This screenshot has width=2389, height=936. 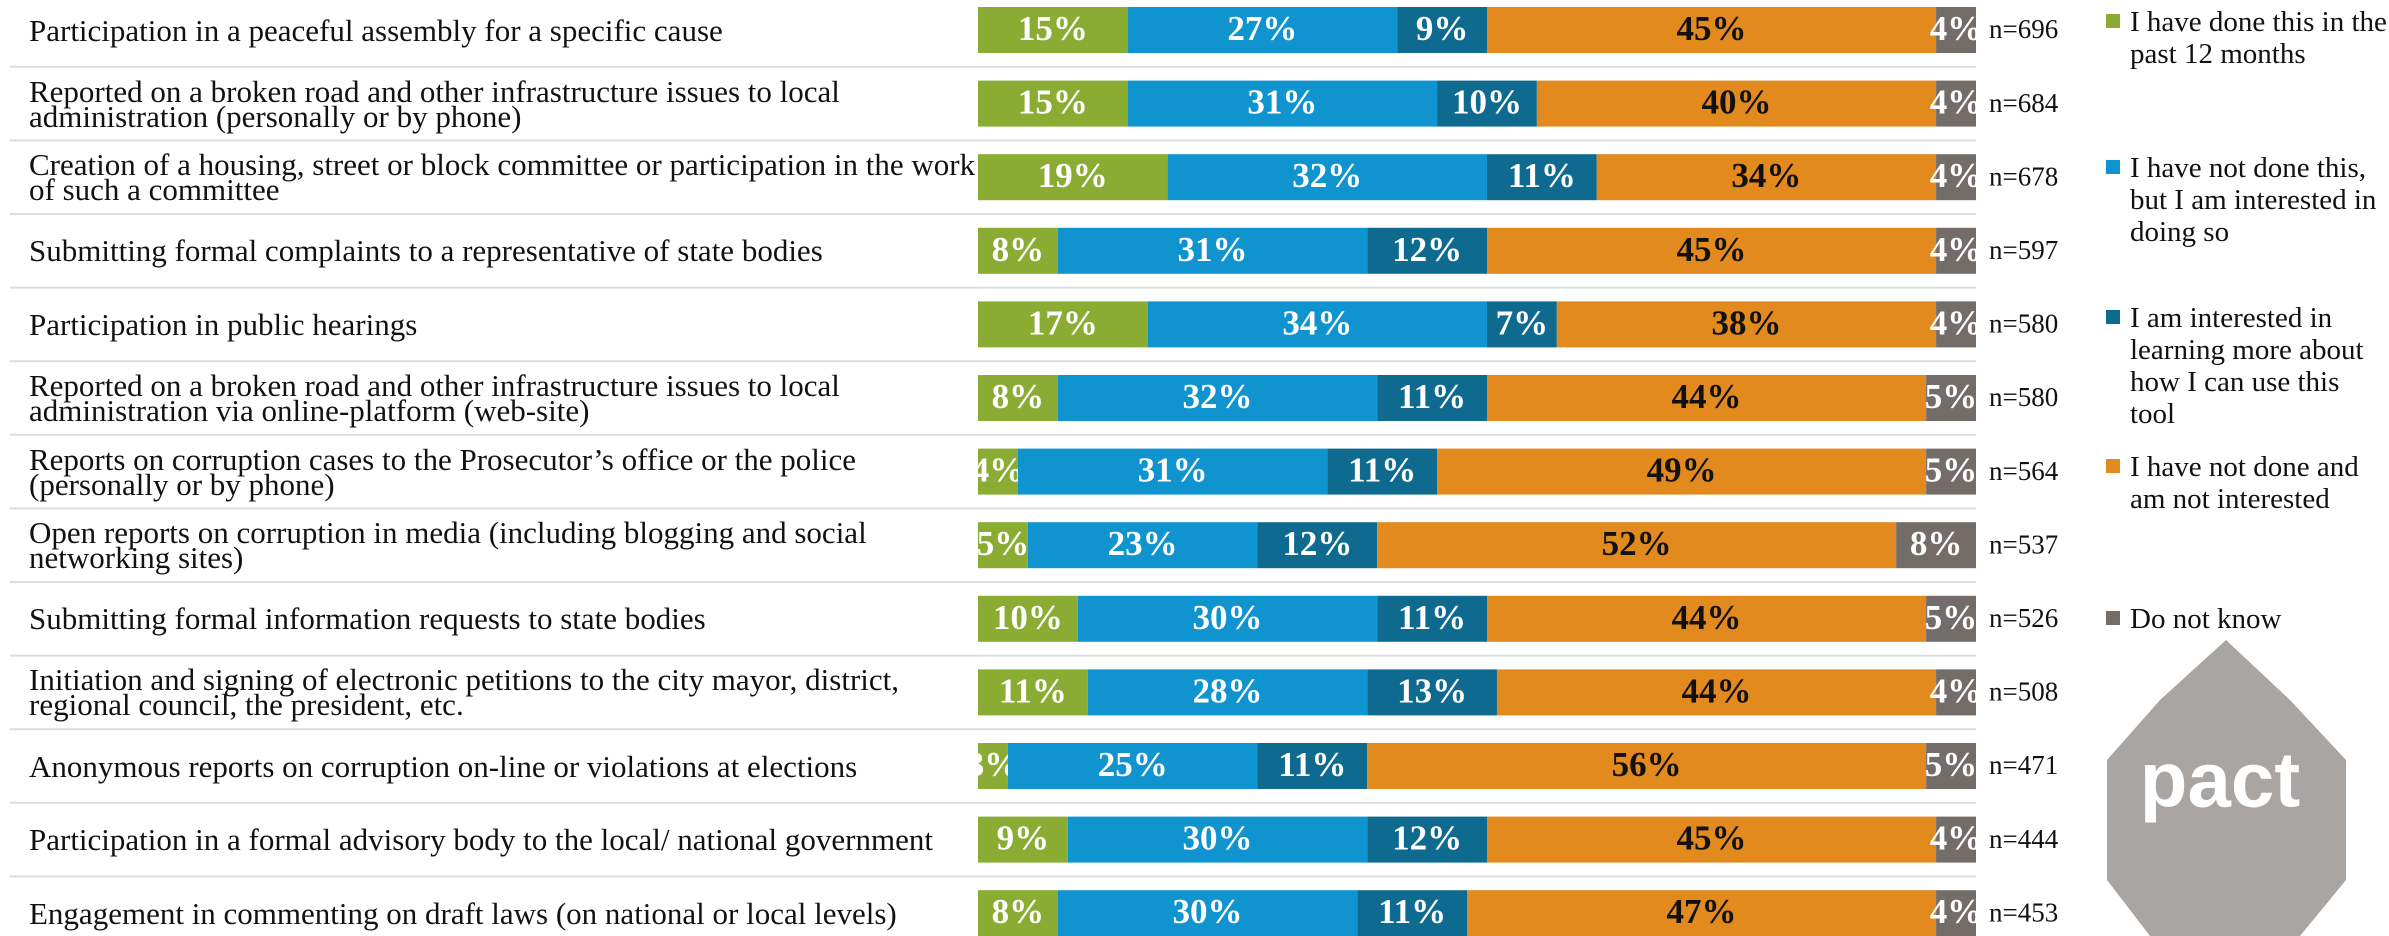 I want to click on value-label: 23%, so click(x=1143, y=543).